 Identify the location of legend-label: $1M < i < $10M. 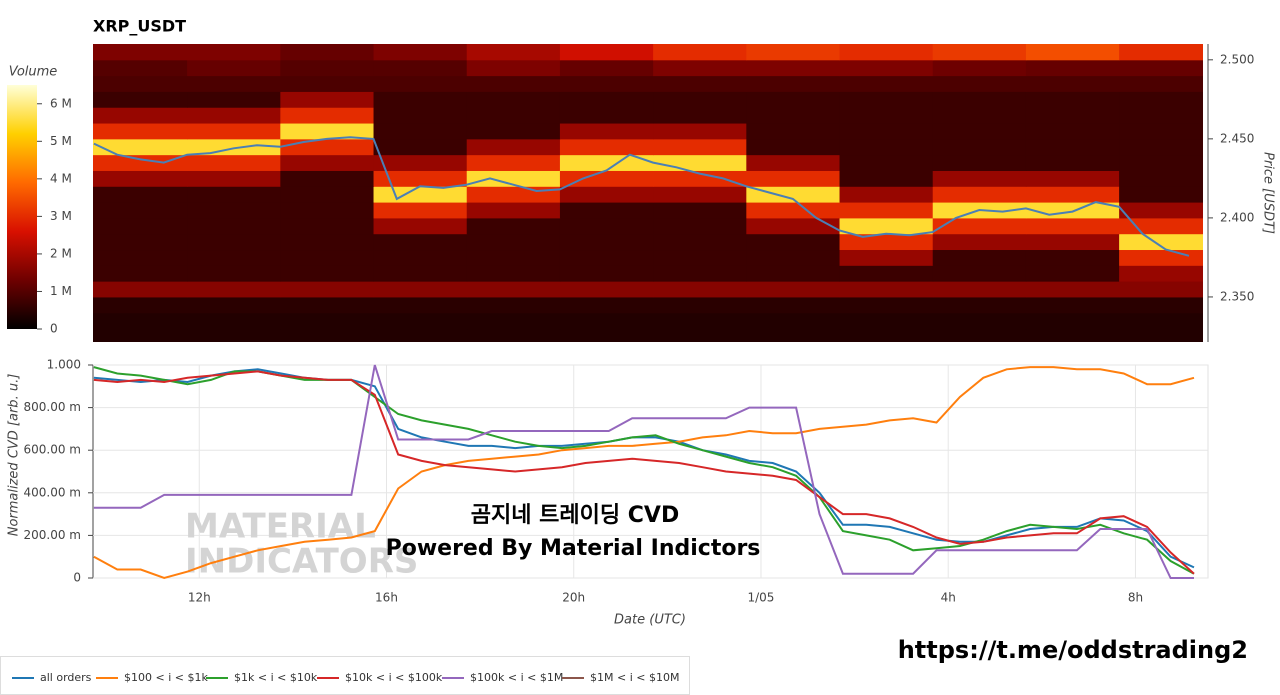
(634, 677).